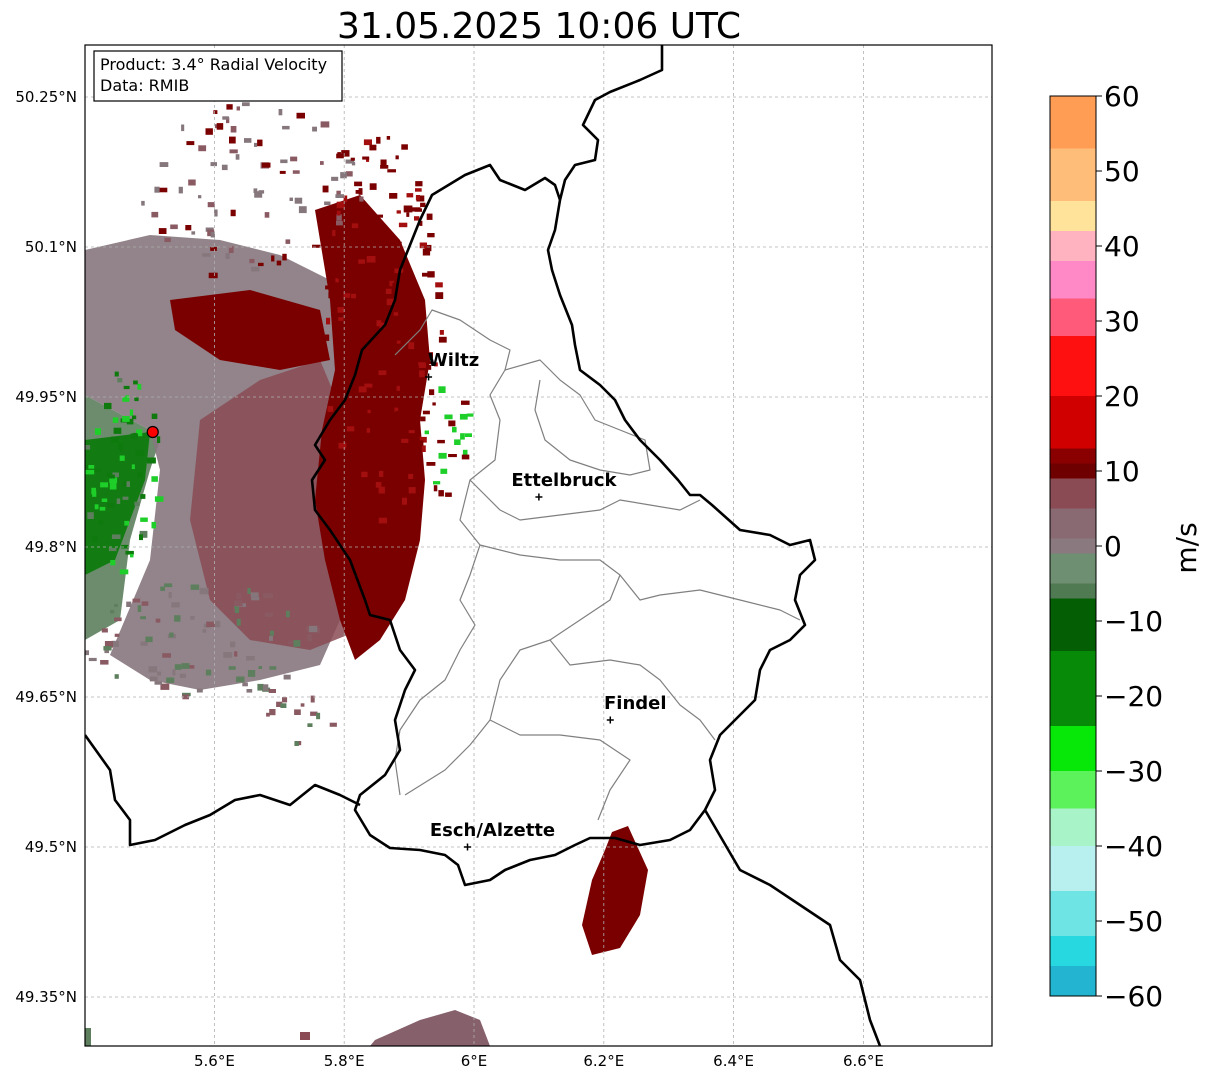  What do you see at coordinates (1122, 96) in the screenshot?
I see `colorbar-tick-label: 60` at bounding box center [1122, 96].